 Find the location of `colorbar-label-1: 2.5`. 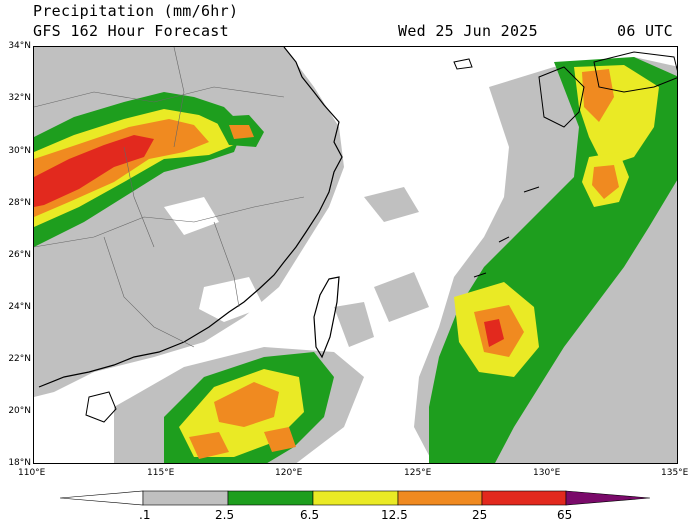

colorbar-label-1: 2.5 is located at coordinates (225, 515).